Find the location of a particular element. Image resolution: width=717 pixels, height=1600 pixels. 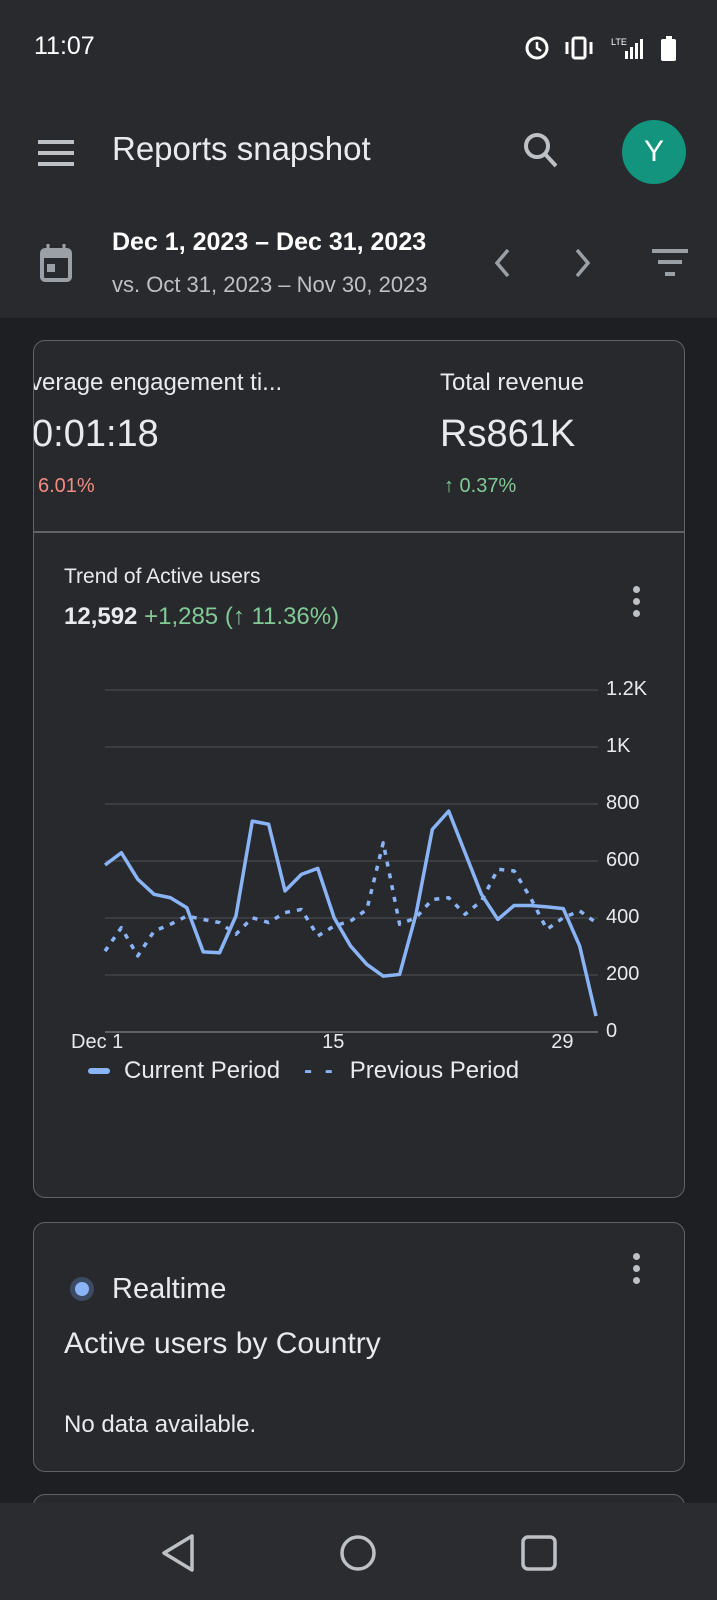

vibrate-icon is located at coordinates (579, 48).